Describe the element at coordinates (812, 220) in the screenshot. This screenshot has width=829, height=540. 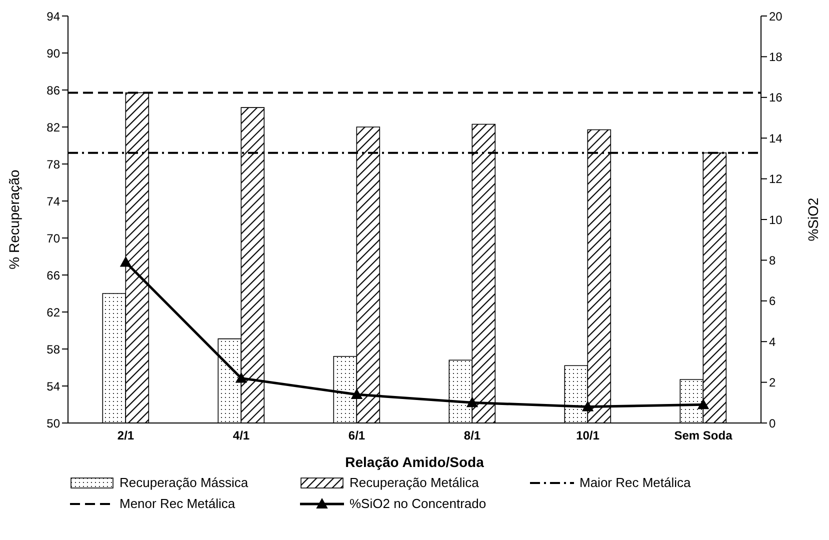
I see `y2-axis-title: %SiO2` at that location.